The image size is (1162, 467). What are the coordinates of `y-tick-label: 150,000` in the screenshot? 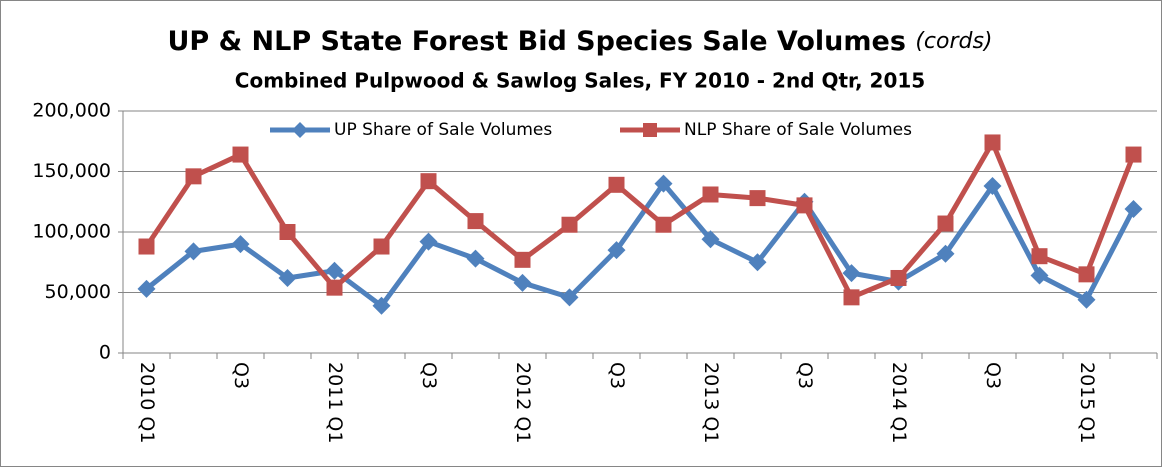 It's located at (71, 171).